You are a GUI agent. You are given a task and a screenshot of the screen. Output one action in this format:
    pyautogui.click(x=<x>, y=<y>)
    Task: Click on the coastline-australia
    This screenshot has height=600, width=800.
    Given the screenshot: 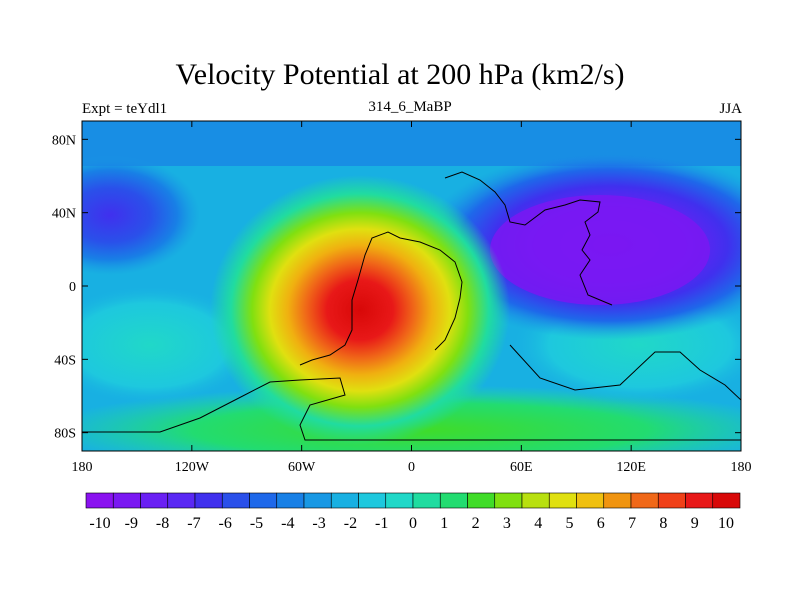 What is the action you would take?
    pyautogui.click(x=625, y=372)
    